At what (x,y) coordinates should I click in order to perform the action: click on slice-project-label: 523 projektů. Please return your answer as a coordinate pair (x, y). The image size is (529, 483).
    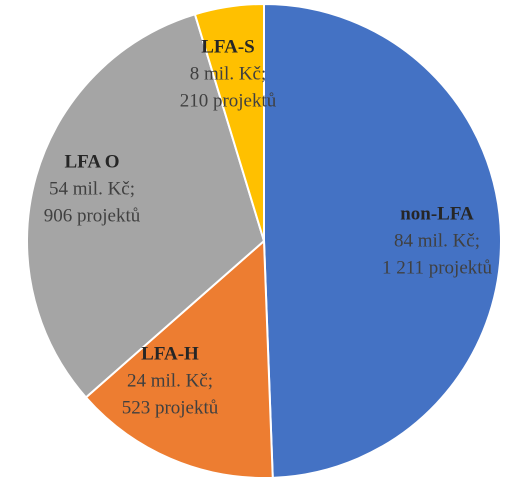
    Looking at the image, I should click on (170, 407).